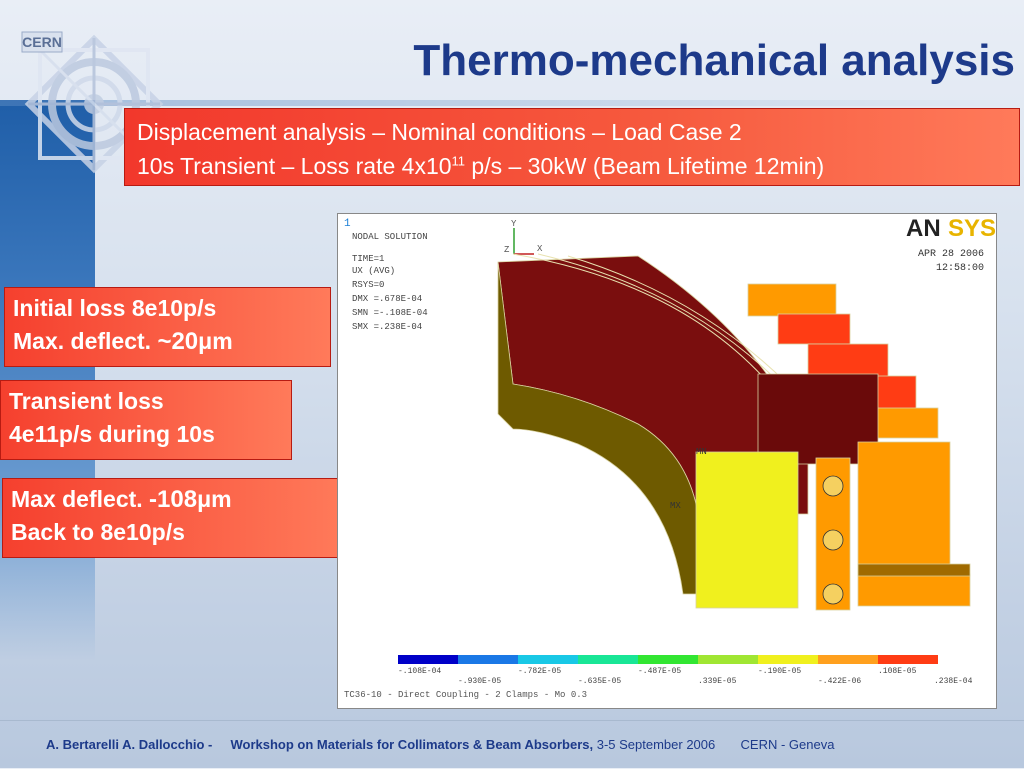 The image size is (1024, 769). I want to click on svg-text: TIME=1, so click(368, 259).